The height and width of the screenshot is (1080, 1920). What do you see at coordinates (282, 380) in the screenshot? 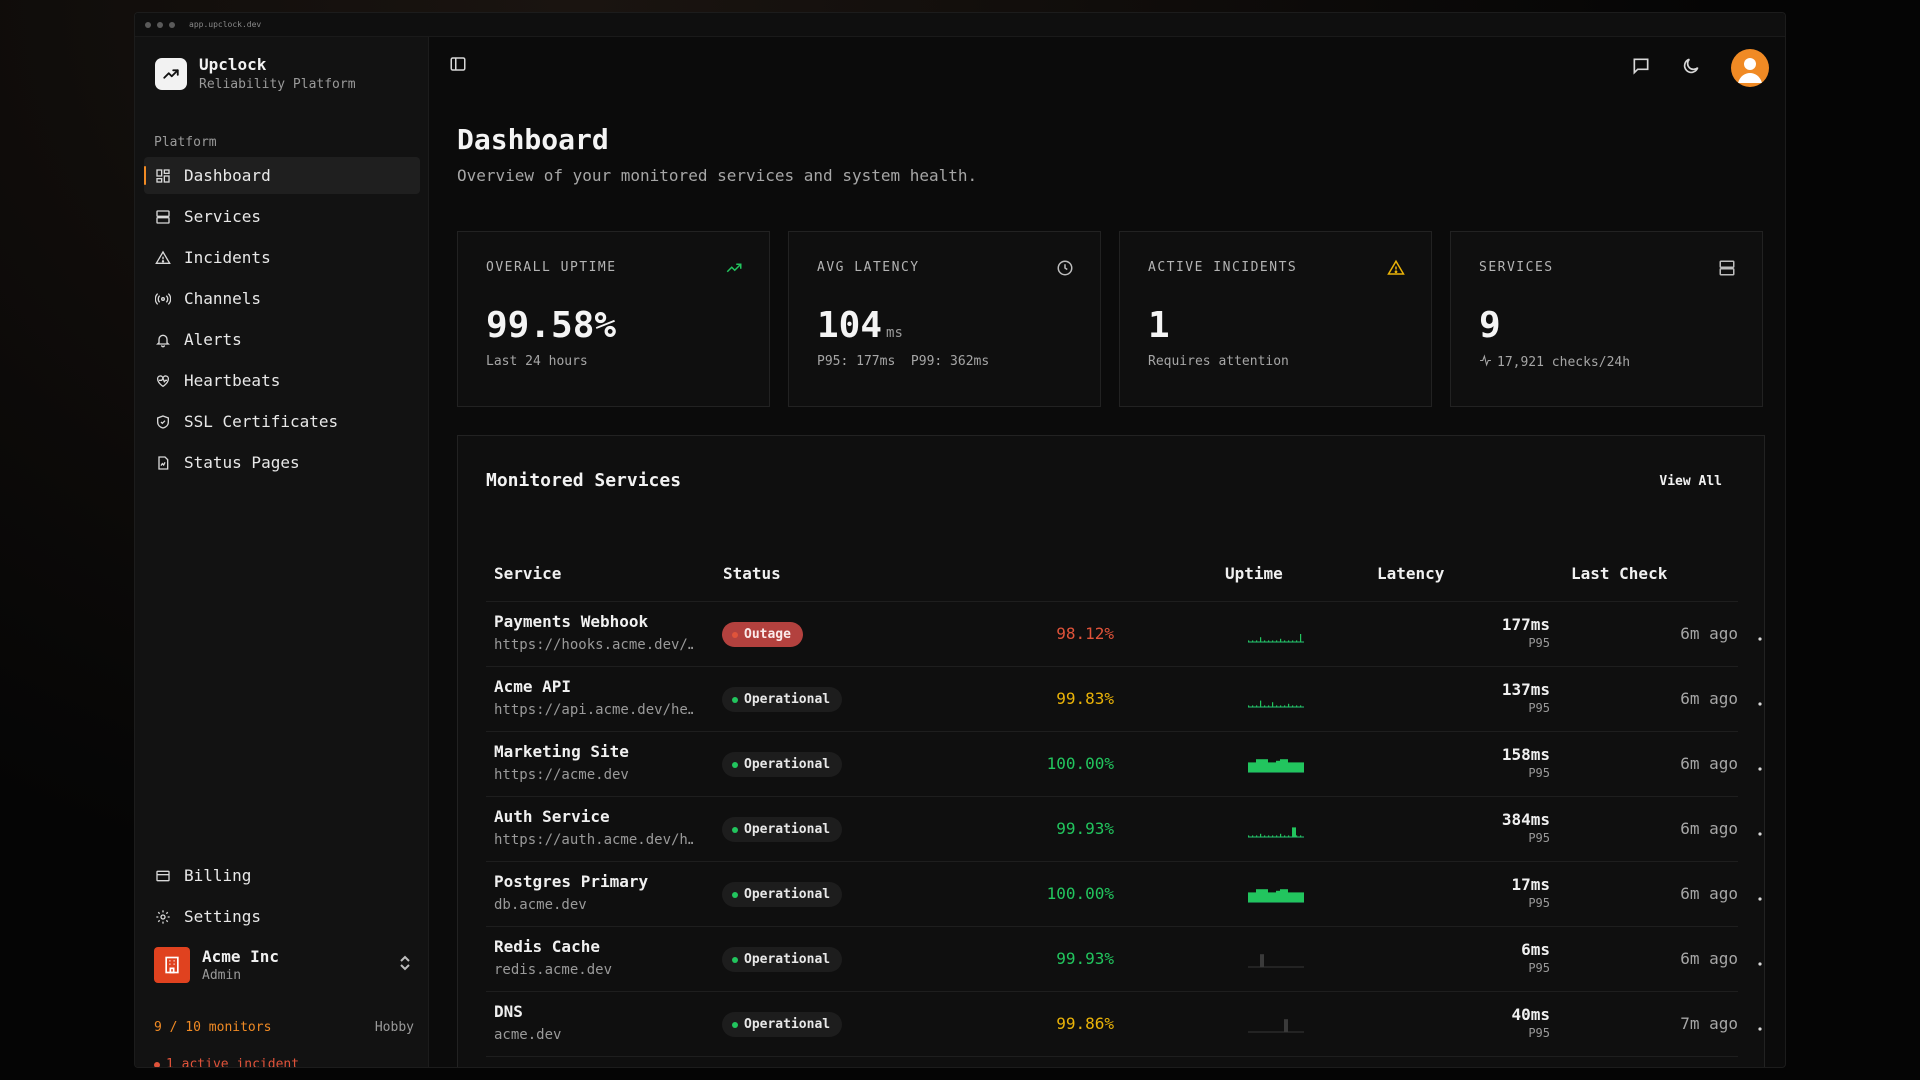
I see `sidebar-item-heartbeats: Heartbeats` at bounding box center [282, 380].